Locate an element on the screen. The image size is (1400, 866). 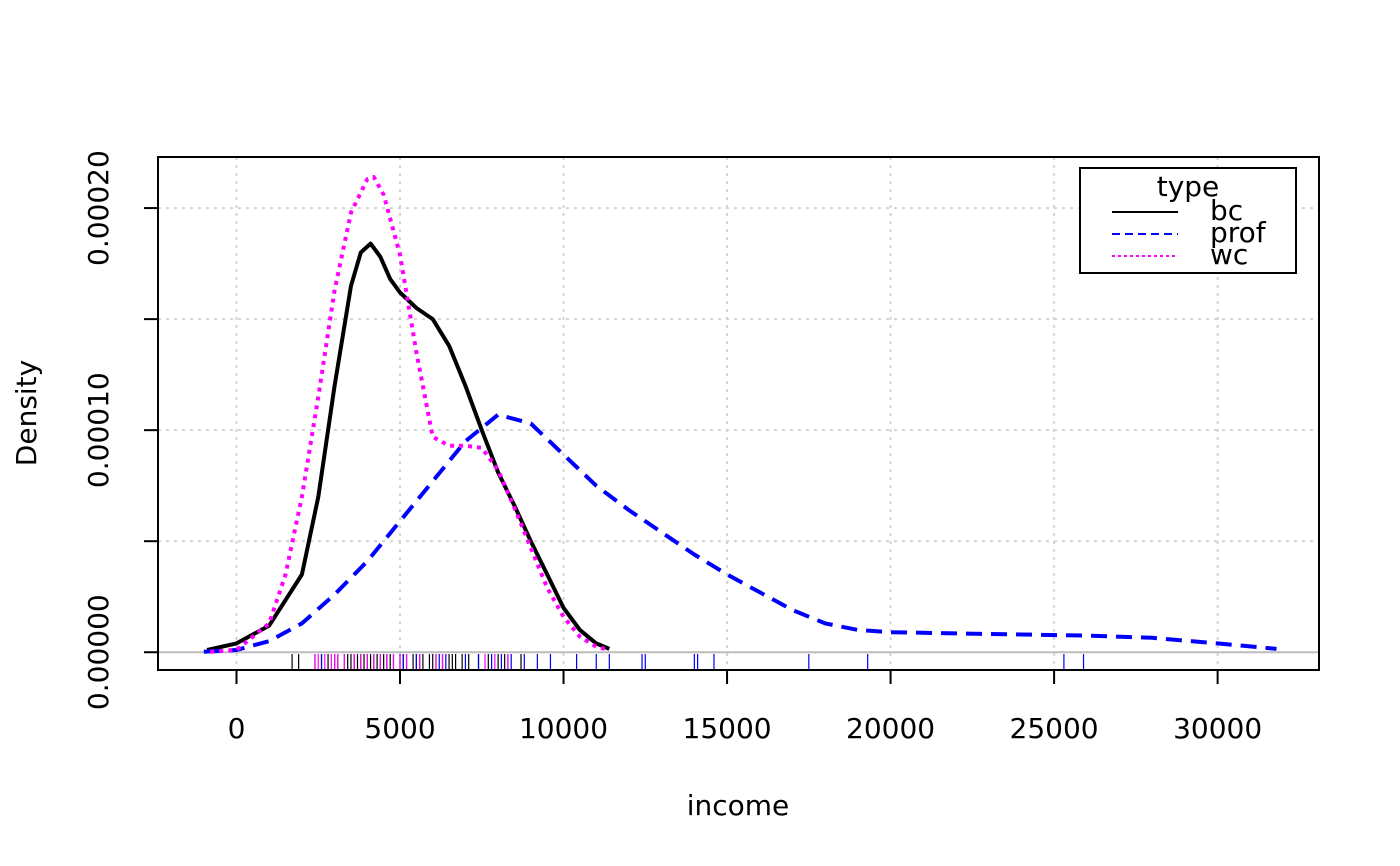
y-axis: 0.00000 0.00010 0.00020 is located at coordinates (120, 430).